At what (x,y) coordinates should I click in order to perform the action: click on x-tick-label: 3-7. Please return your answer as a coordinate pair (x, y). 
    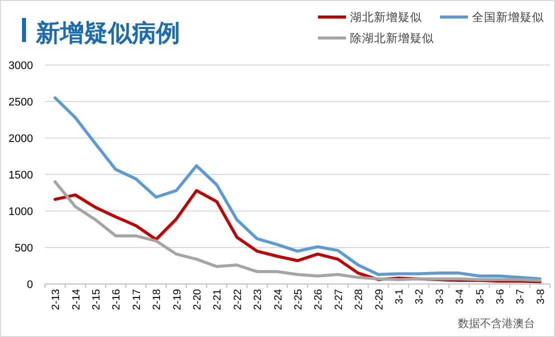
    Looking at the image, I should click on (520, 296).